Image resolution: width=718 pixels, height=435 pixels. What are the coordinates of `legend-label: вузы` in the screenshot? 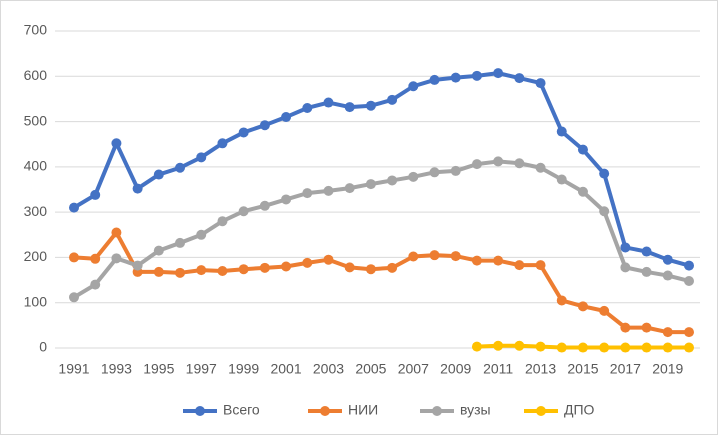 It's located at (475, 410).